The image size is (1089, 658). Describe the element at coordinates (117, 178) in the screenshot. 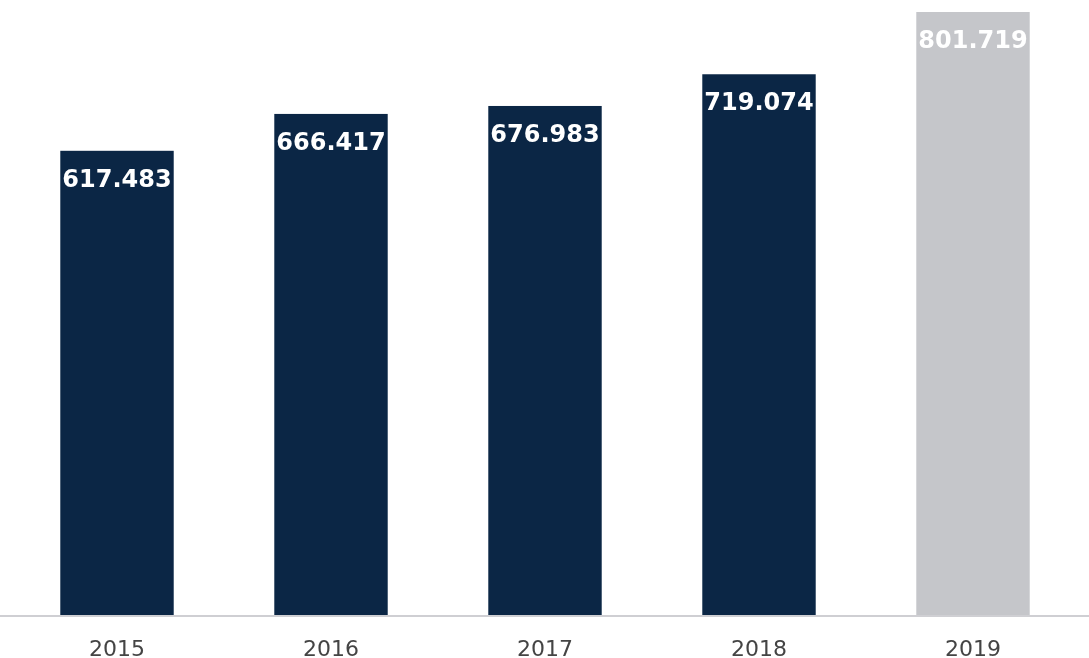

I see `data-label: 617.483` at that location.